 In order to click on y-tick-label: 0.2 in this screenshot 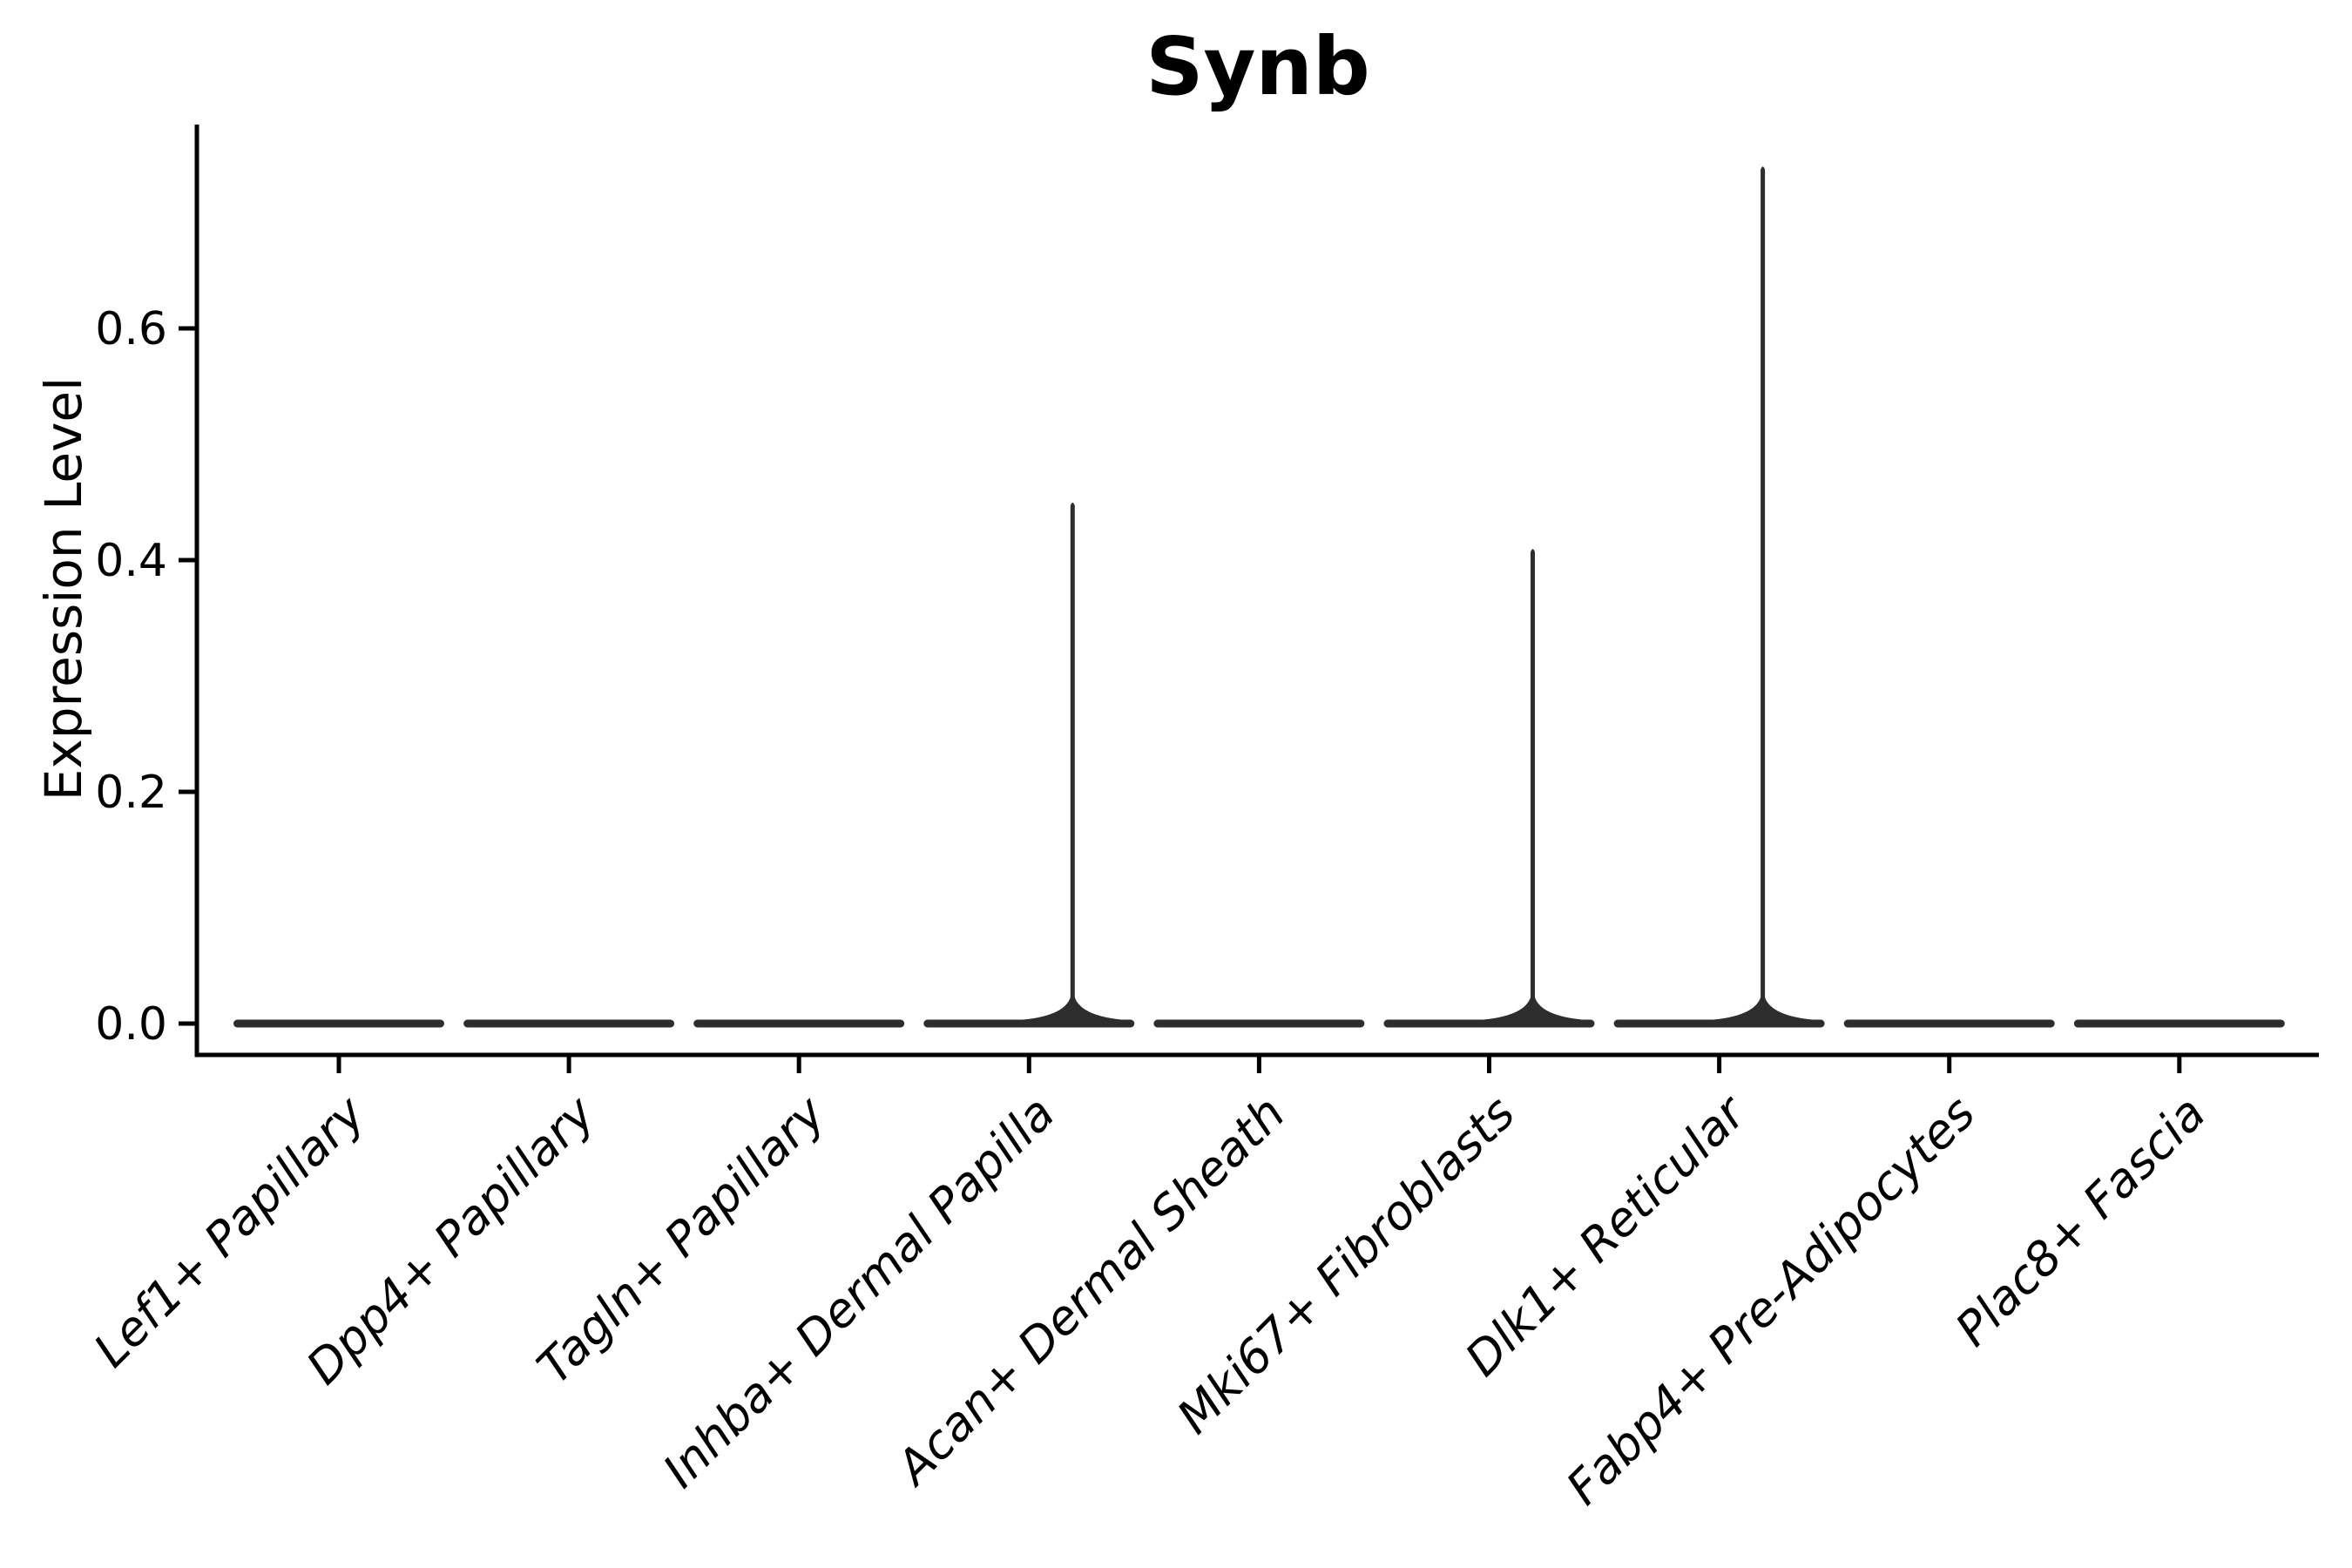, I will do `click(131, 793)`.